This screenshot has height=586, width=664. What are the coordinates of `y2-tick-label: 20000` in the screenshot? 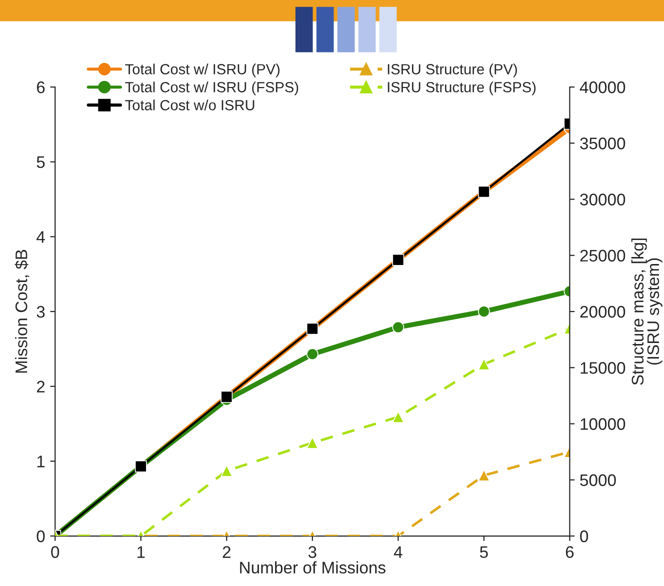 It's located at (603, 312).